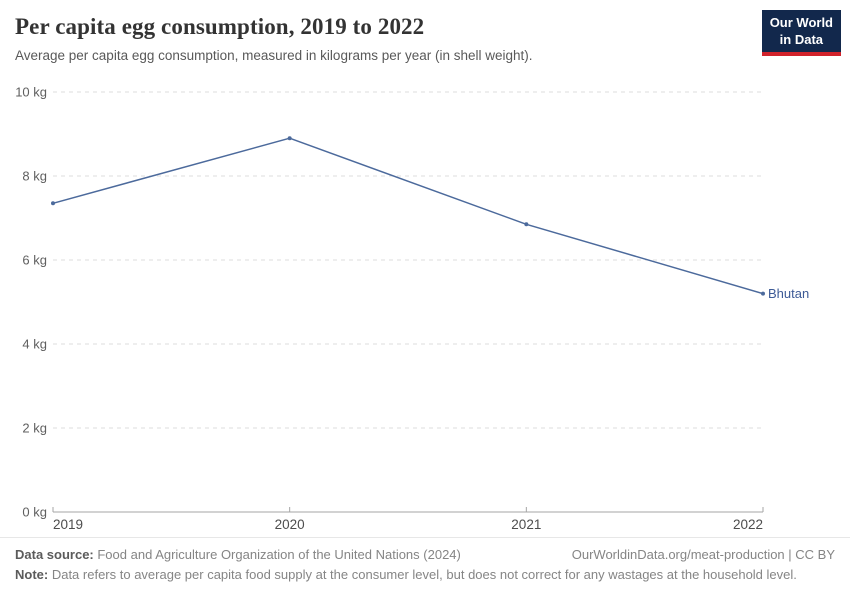 The image size is (850, 600). Describe the element at coordinates (31, 92) in the screenshot. I see `y-axis-tick-label: 10 kg` at that location.